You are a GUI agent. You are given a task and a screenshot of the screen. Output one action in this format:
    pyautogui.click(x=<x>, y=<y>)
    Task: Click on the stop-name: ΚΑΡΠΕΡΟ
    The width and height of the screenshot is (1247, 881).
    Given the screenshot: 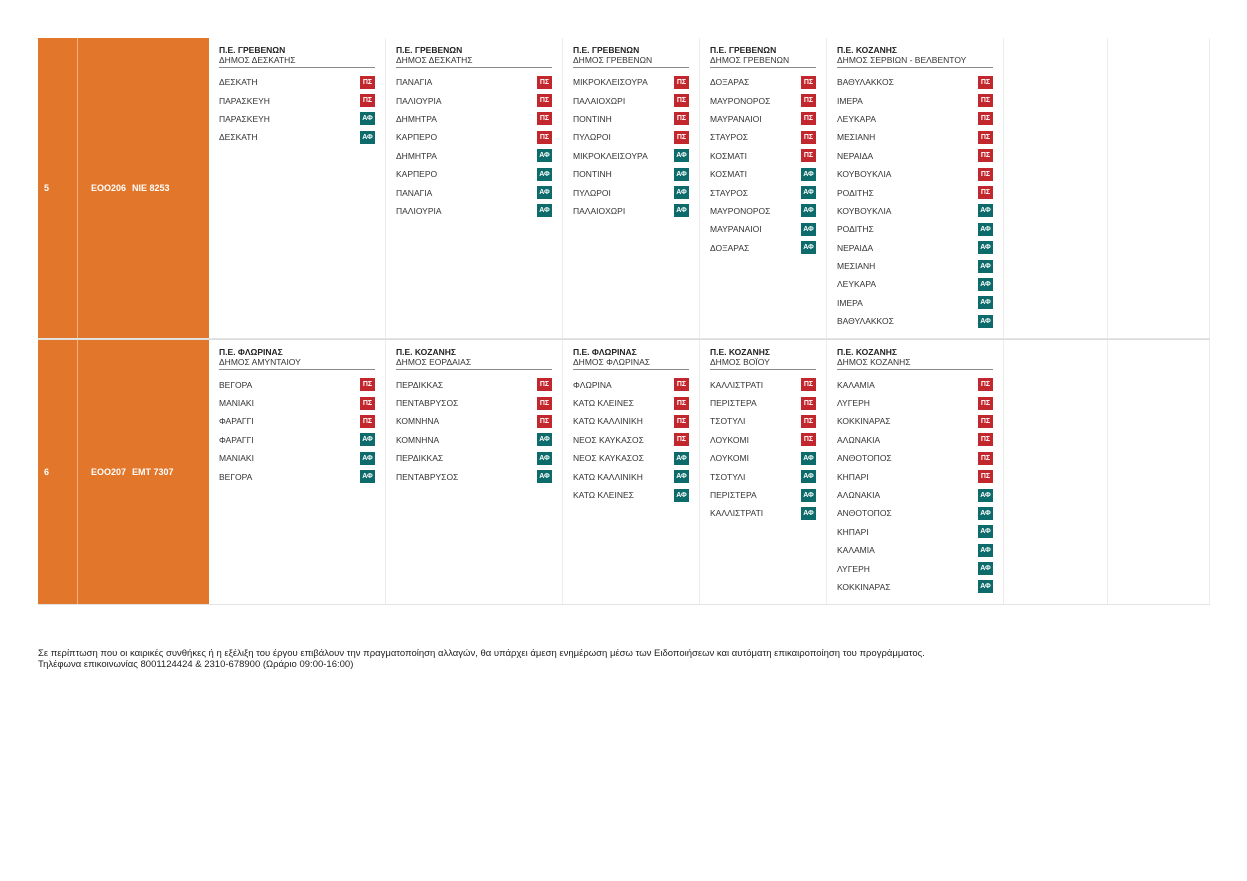 What is the action you would take?
    pyautogui.click(x=417, y=137)
    